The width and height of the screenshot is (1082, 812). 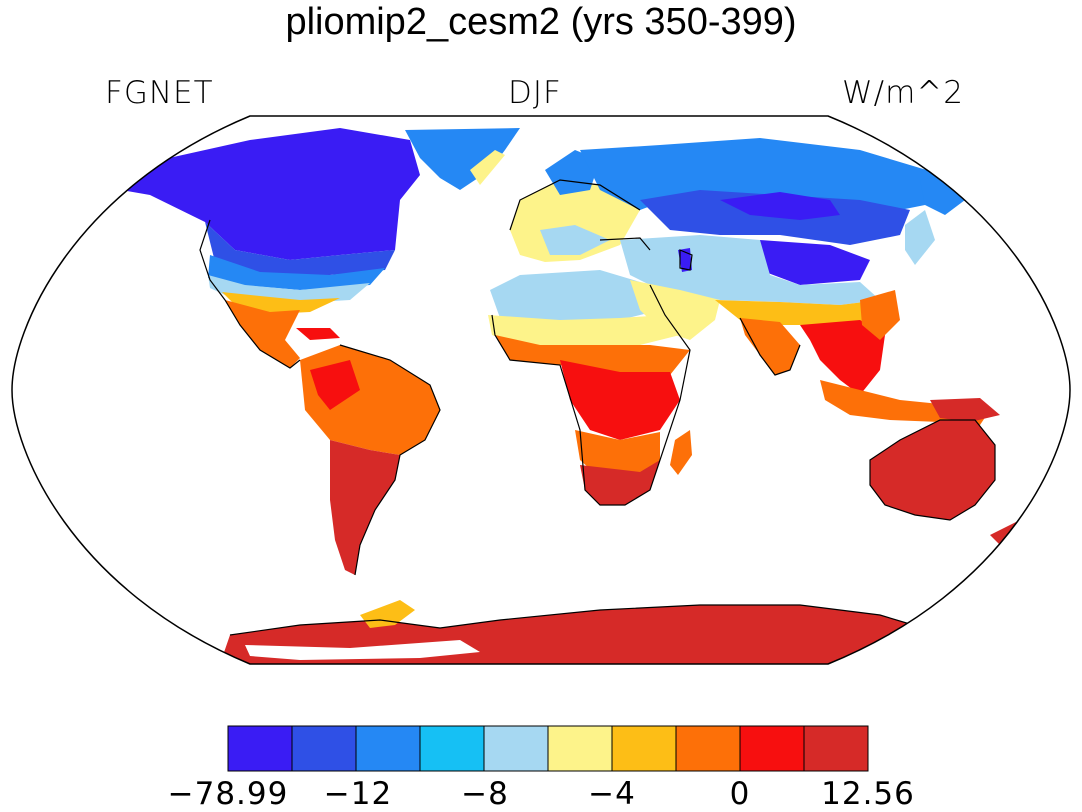 What do you see at coordinates (780, 206) in the screenshot?
I see `region-russia-deep` at bounding box center [780, 206].